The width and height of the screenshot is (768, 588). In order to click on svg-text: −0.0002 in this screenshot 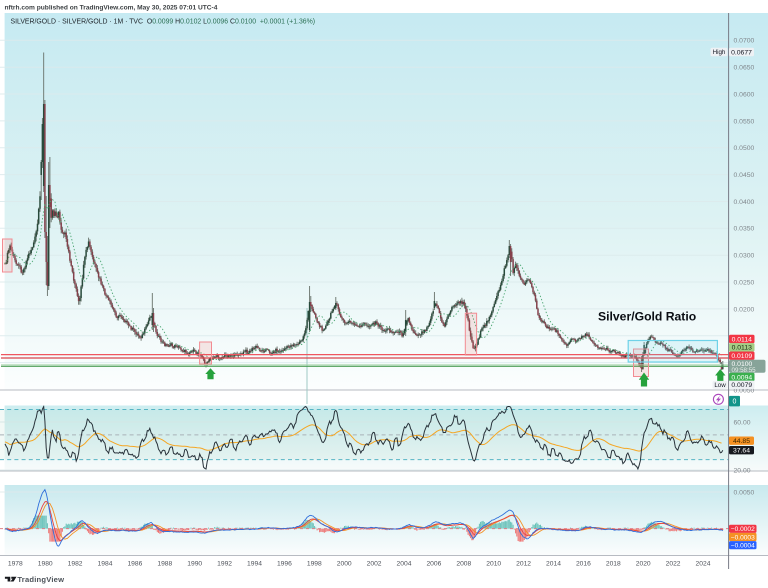, I will do `click(743, 529)`.